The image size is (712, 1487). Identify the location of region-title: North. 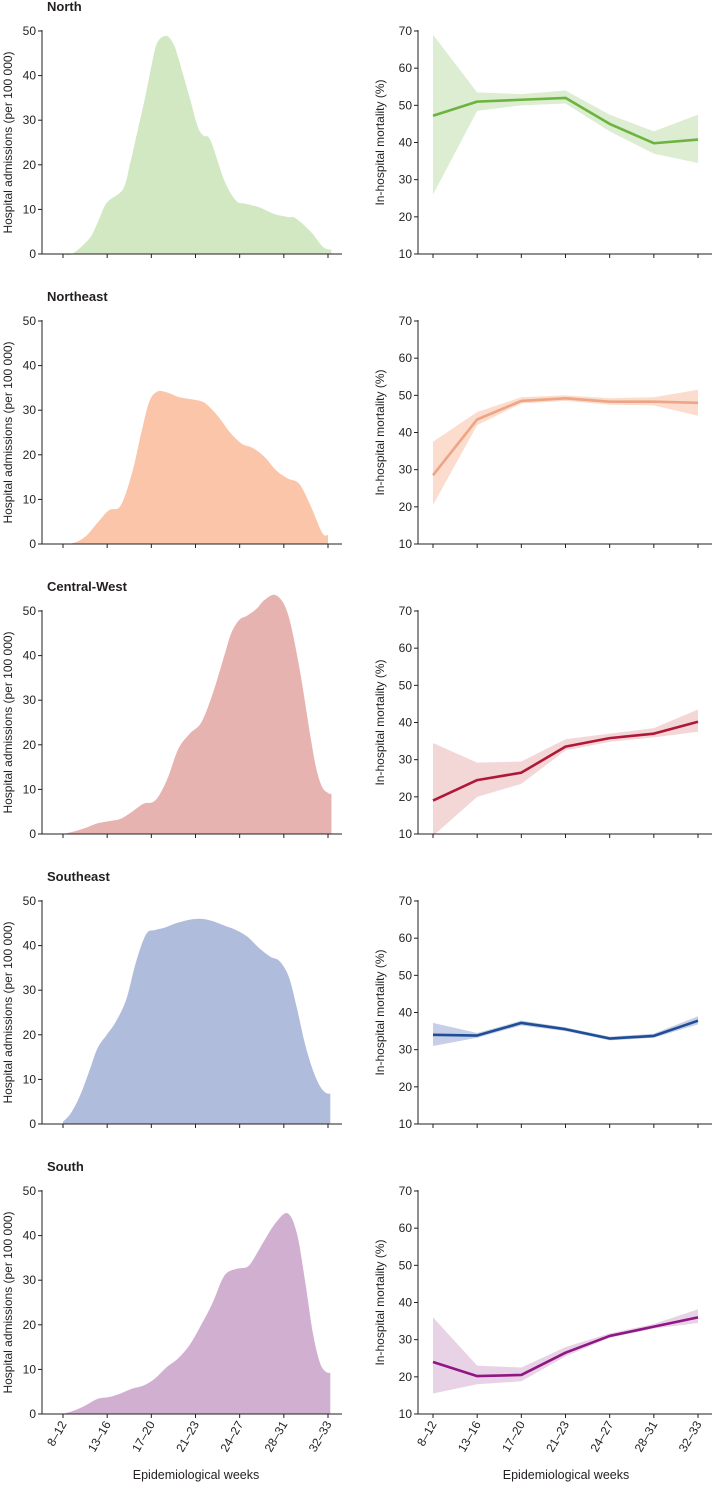
(64, 7).